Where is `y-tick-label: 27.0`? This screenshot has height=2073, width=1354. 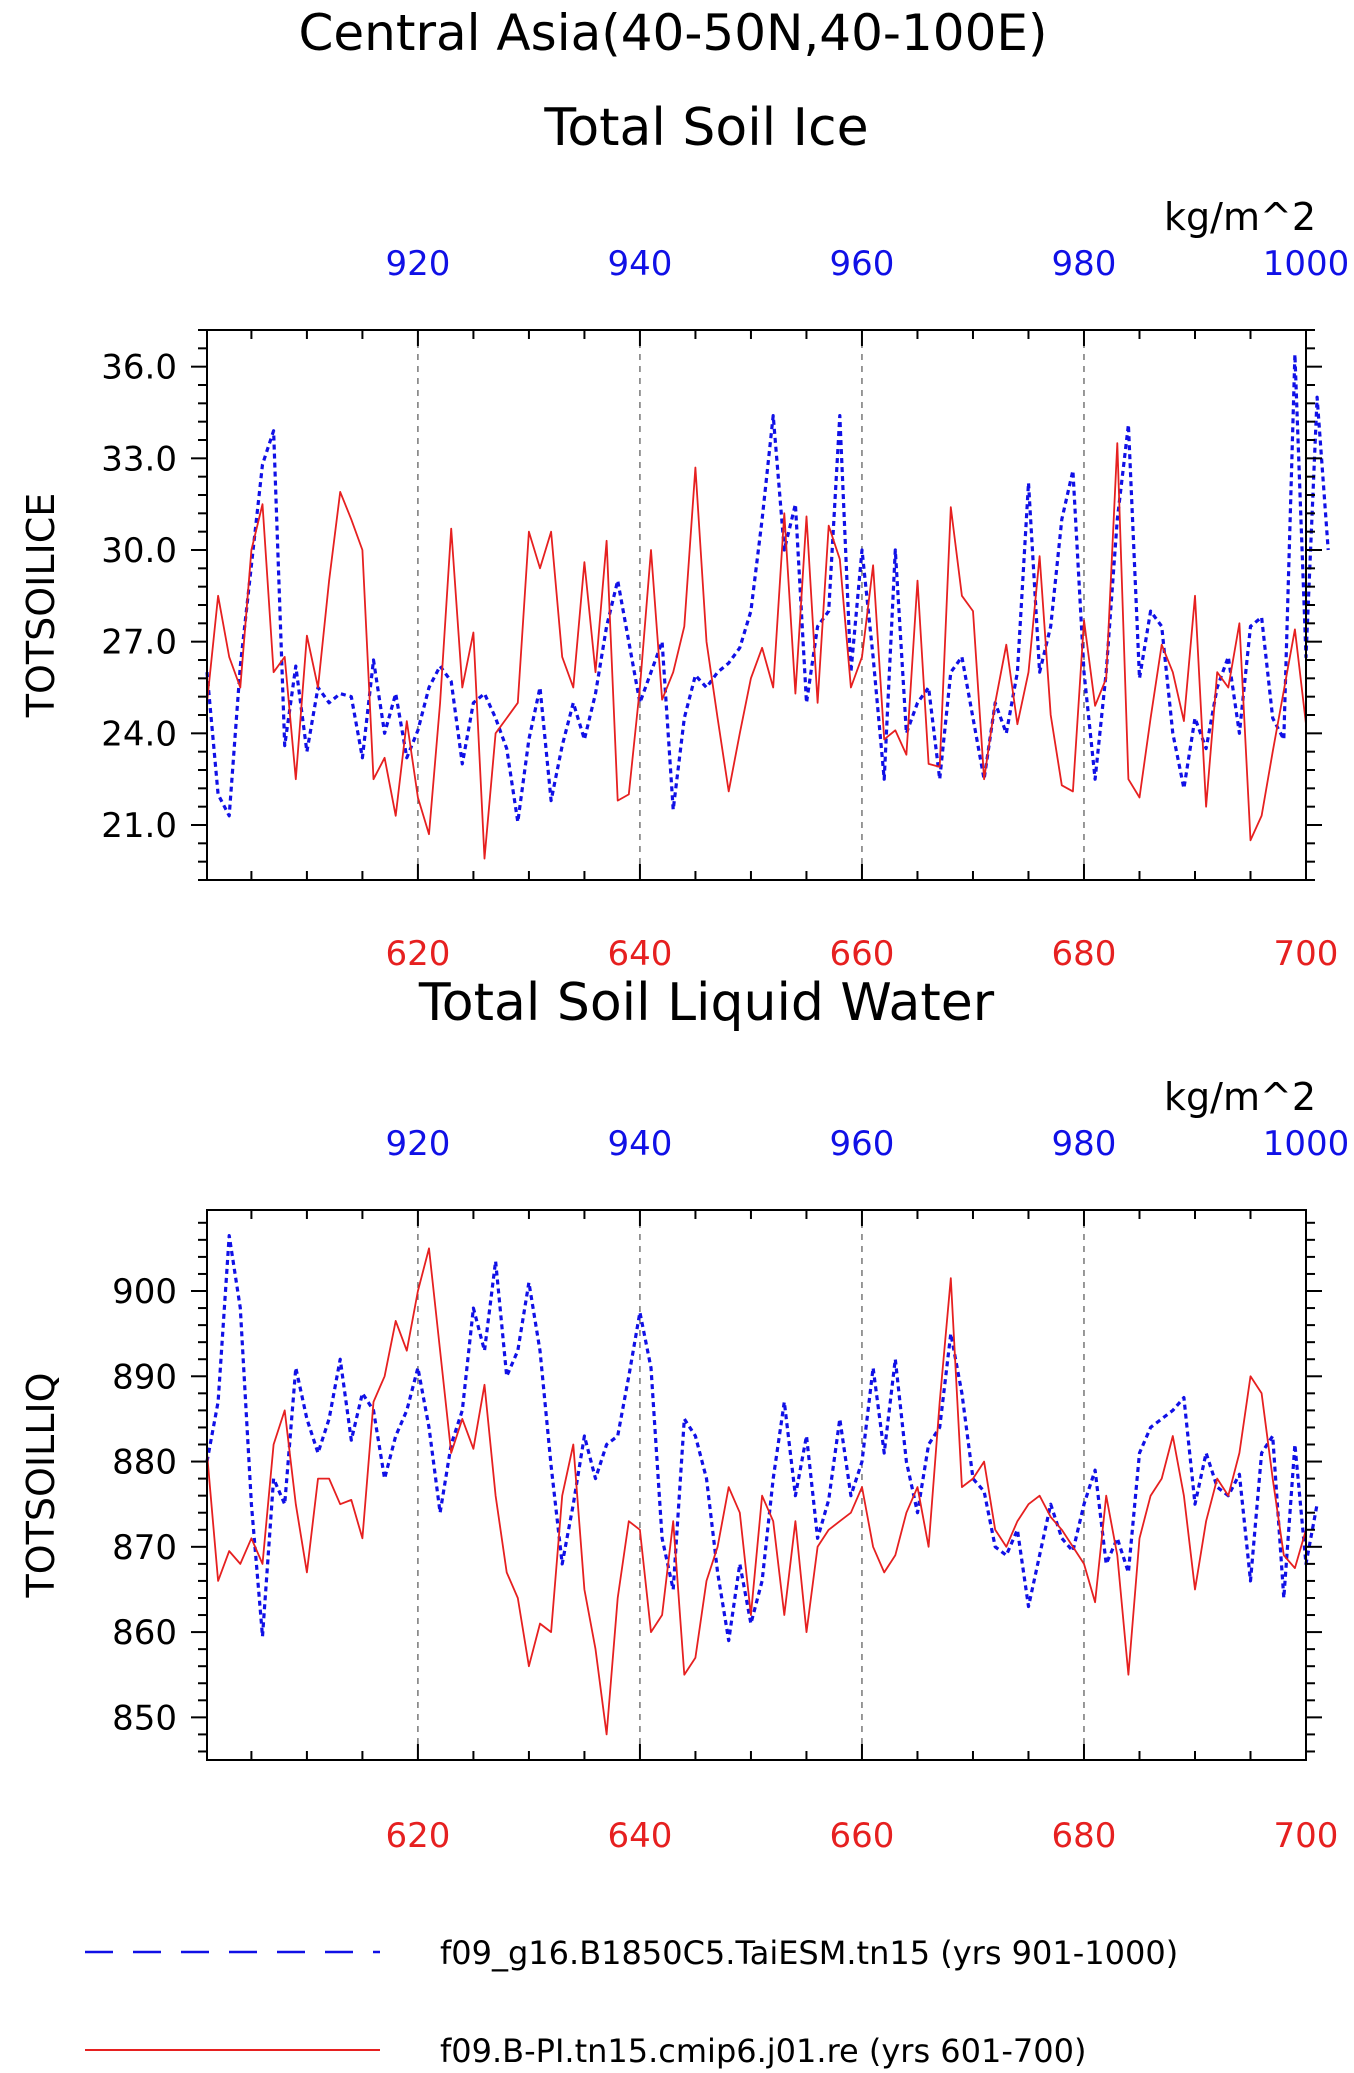
y-tick-label: 27.0 is located at coordinates (139, 643).